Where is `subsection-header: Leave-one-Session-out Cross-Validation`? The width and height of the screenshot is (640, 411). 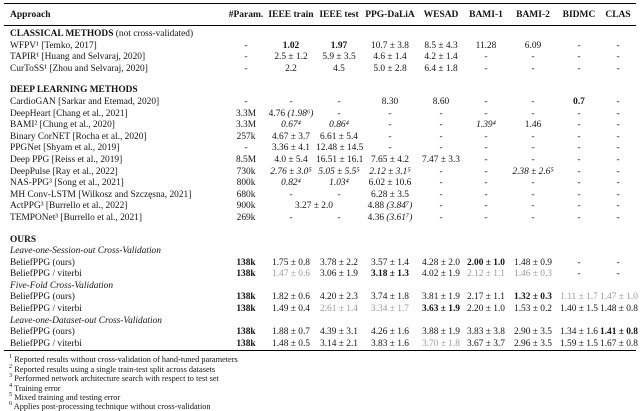 subsection-header: Leave-one-Session-out Cross-Validation is located at coordinates (85, 251).